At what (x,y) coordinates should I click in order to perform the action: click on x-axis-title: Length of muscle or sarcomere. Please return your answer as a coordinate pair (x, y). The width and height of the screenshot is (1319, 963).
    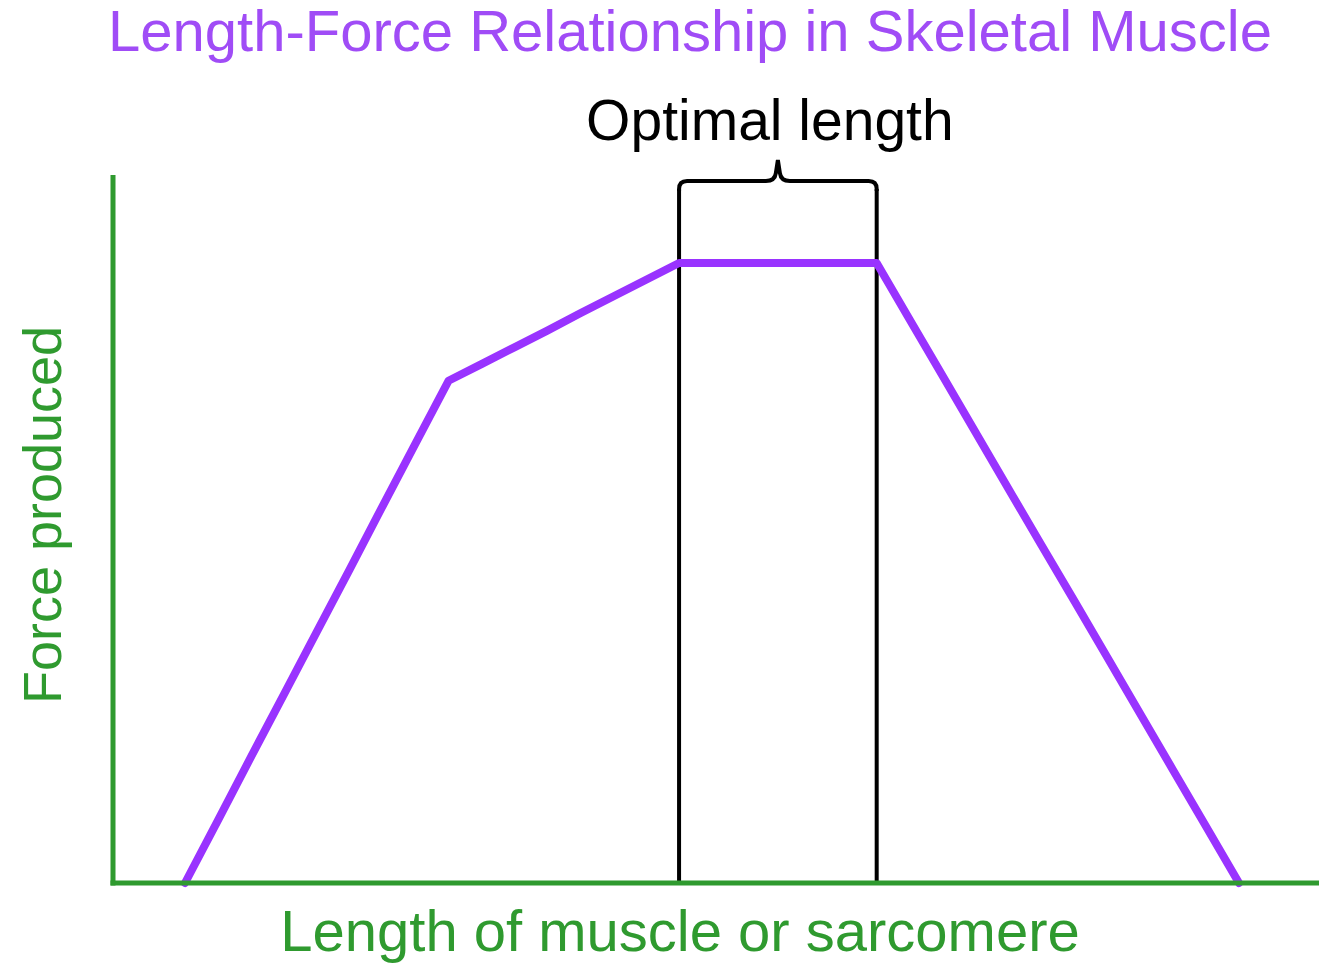
    Looking at the image, I should click on (680, 930).